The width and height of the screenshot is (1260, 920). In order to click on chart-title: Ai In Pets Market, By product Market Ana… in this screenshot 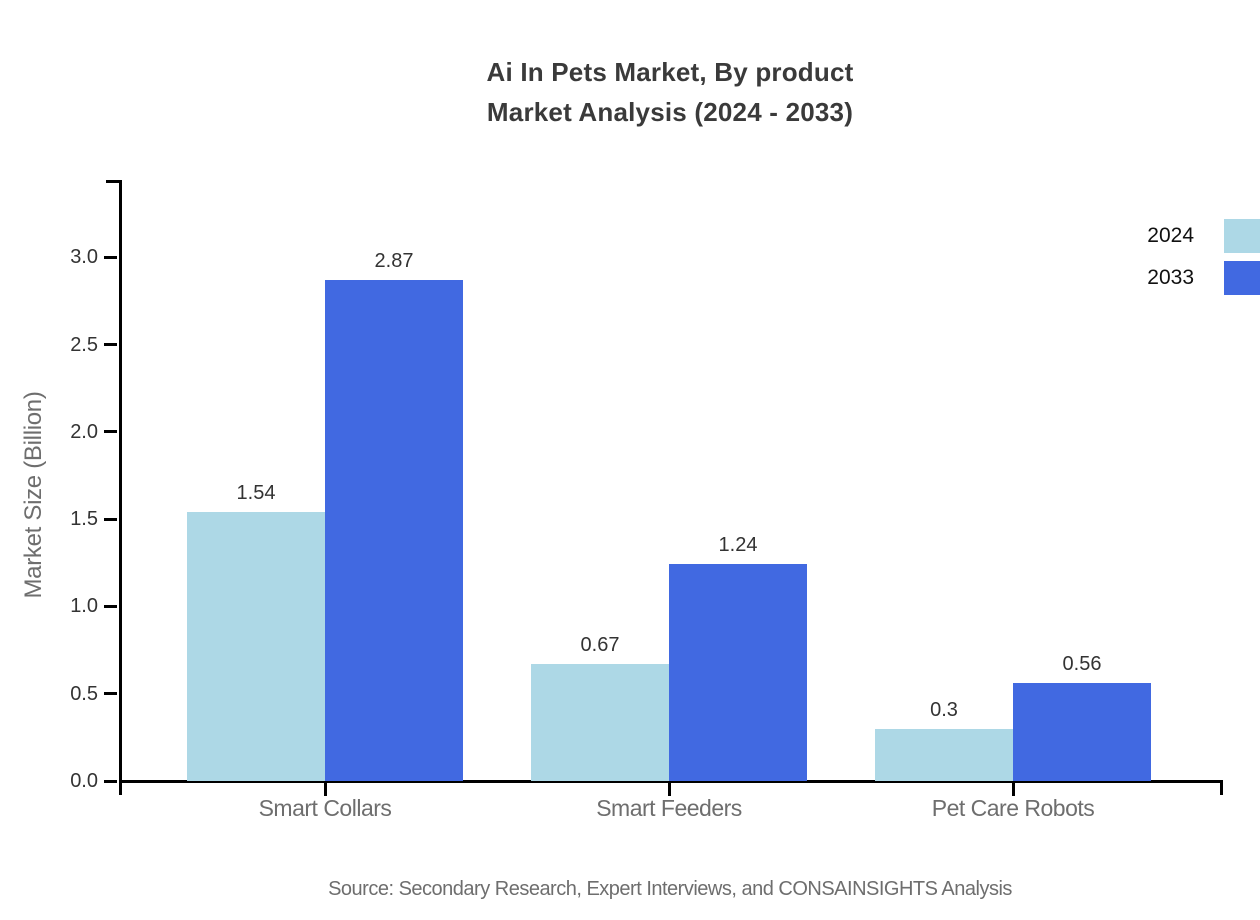, I will do `click(670, 92)`.